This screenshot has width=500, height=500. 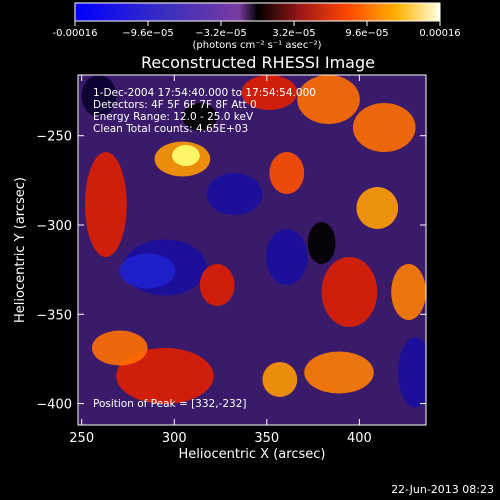 What do you see at coordinates (54, 315) in the screenshot?
I see `y-tick-label: −350` at bounding box center [54, 315].